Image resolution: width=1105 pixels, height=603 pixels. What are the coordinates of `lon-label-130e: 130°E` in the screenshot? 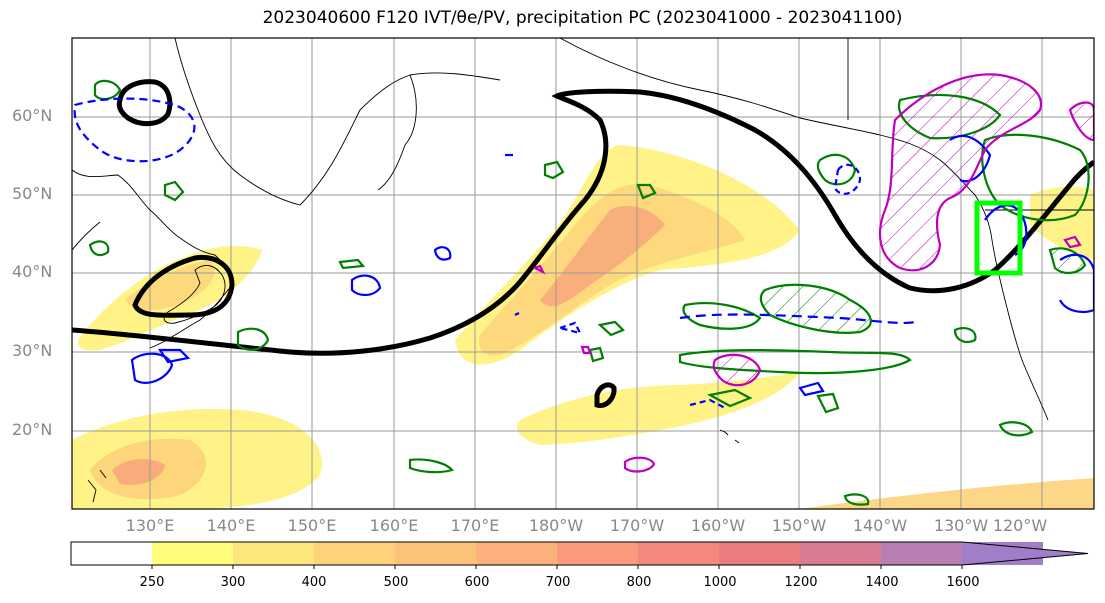 It's located at (150, 525).